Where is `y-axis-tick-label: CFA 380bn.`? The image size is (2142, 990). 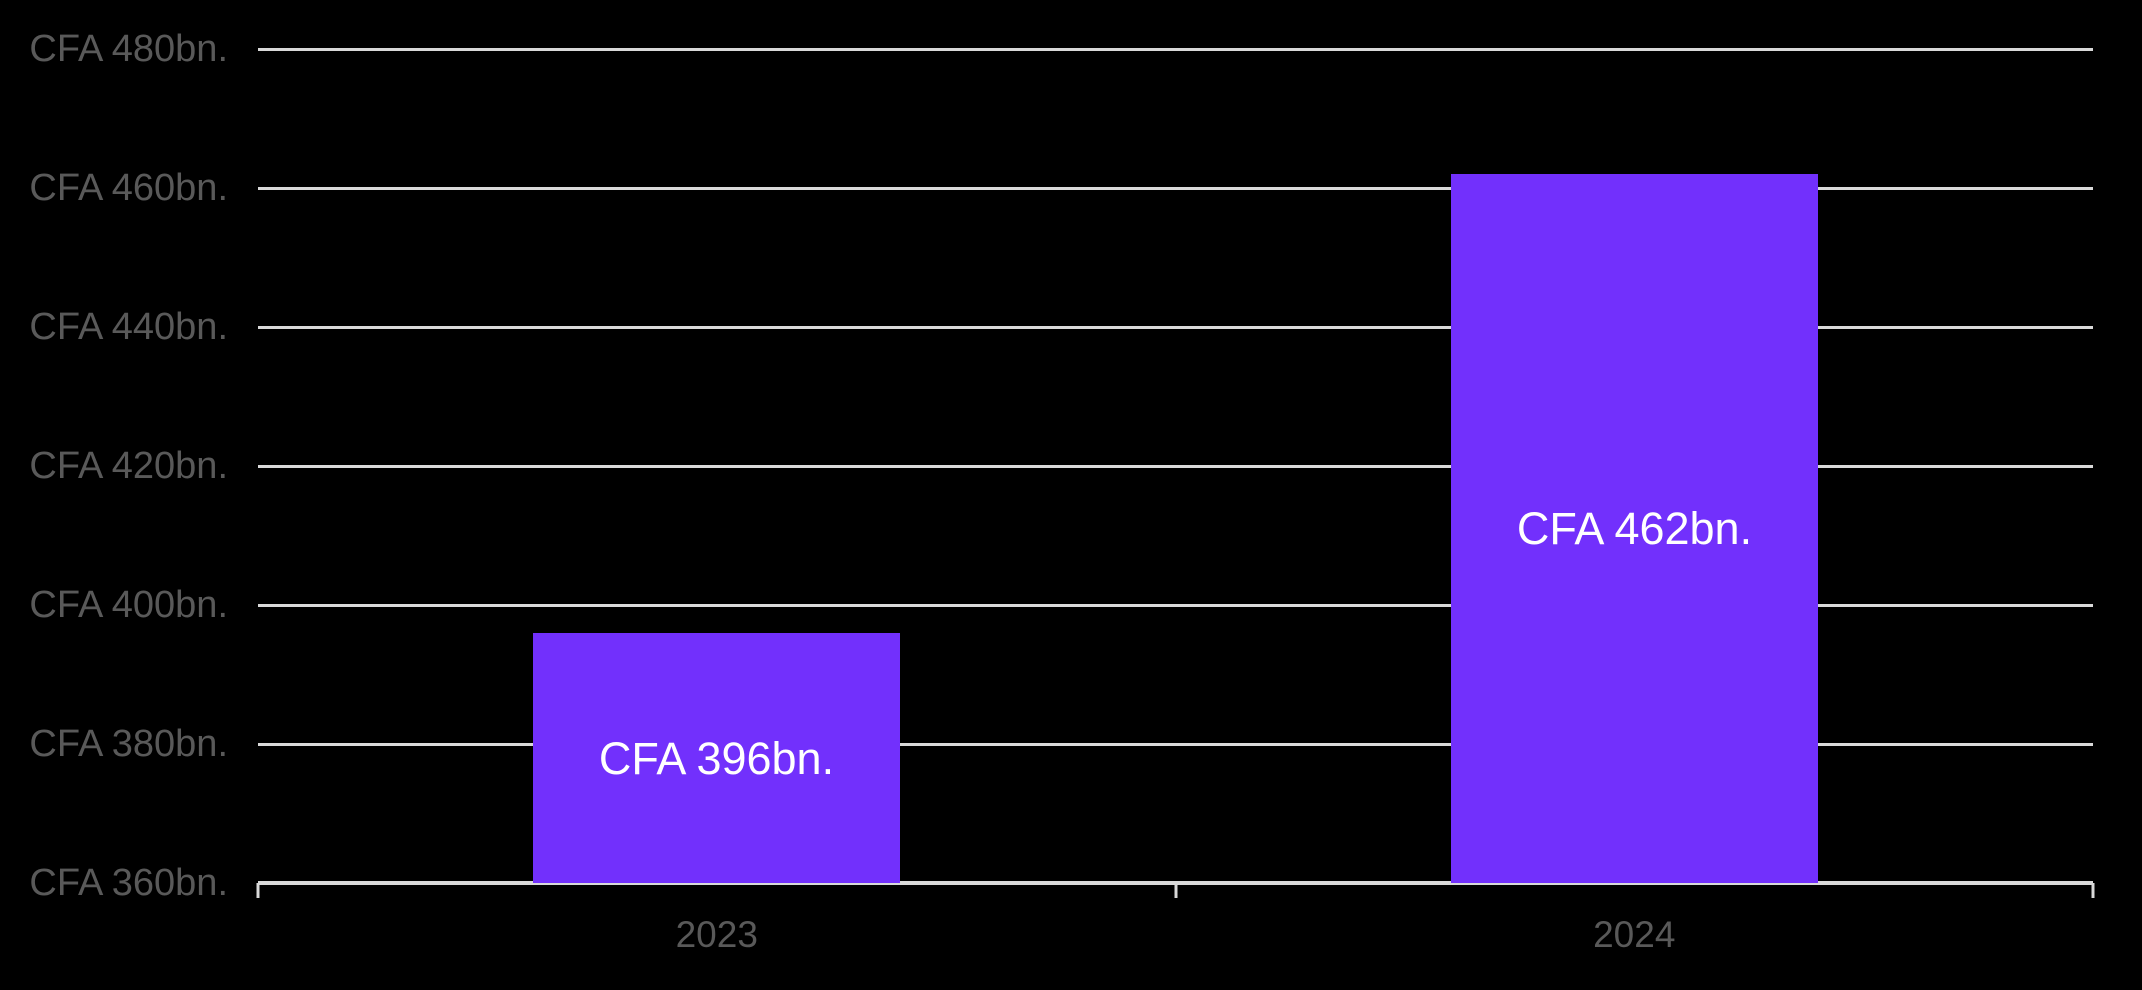 y-axis-tick-label: CFA 380bn. is located at coordinates (128, 744).